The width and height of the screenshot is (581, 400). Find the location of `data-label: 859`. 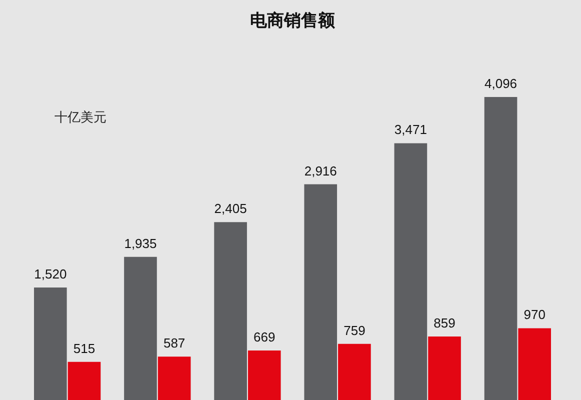

data-label: 859 is located at coordinates (445, 322).